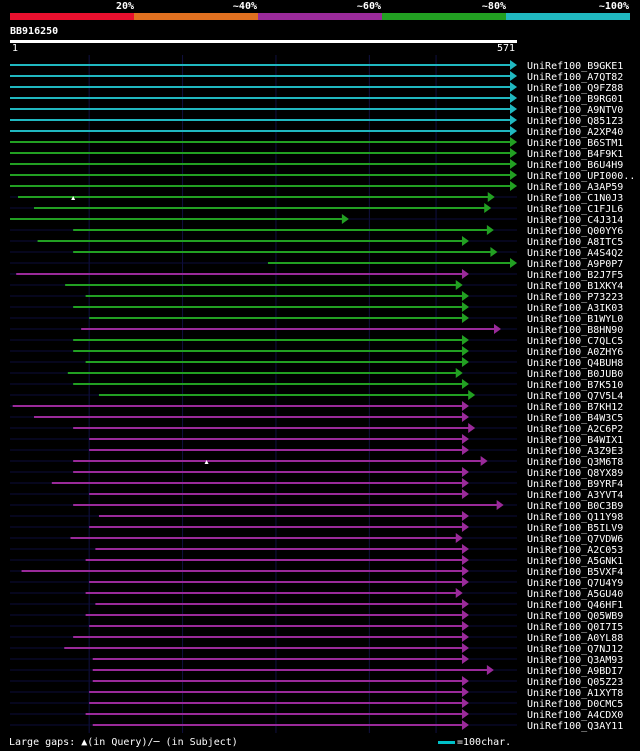  I want to click on hit-label: UniRef100_B0JUB0, so click(575, 374).